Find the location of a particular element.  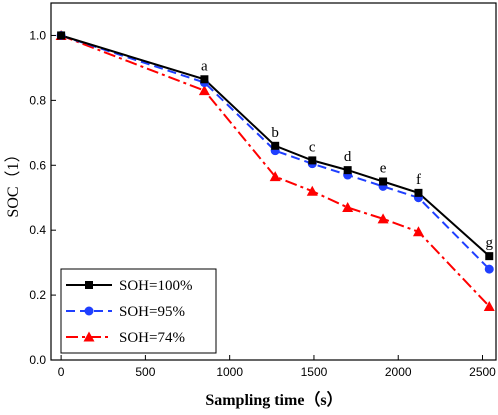

x-tick-label: 0 is located at coordinates (61, 372).